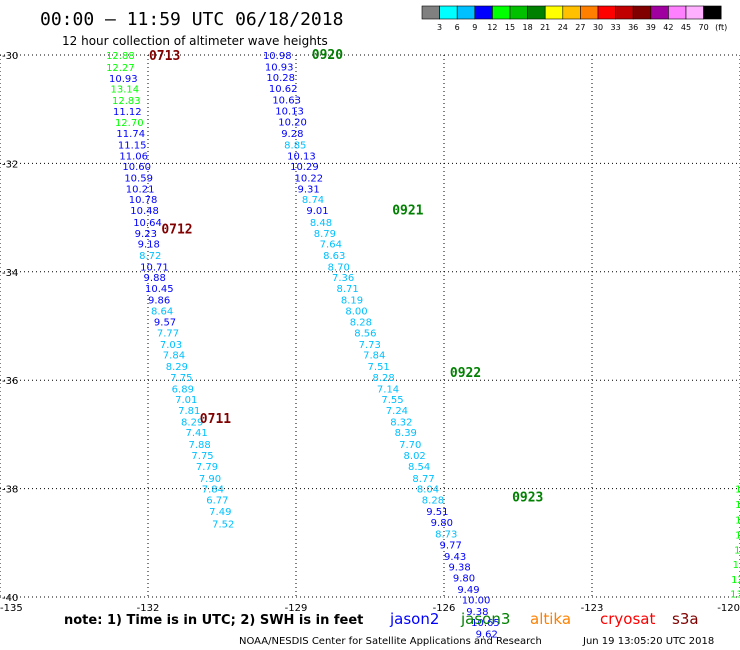 The image size is (740, 650). What do you see at coordinates (428, 490) in the screenshot?
I see `wave-height-value: 8.04` at bounding box center [428, 490].